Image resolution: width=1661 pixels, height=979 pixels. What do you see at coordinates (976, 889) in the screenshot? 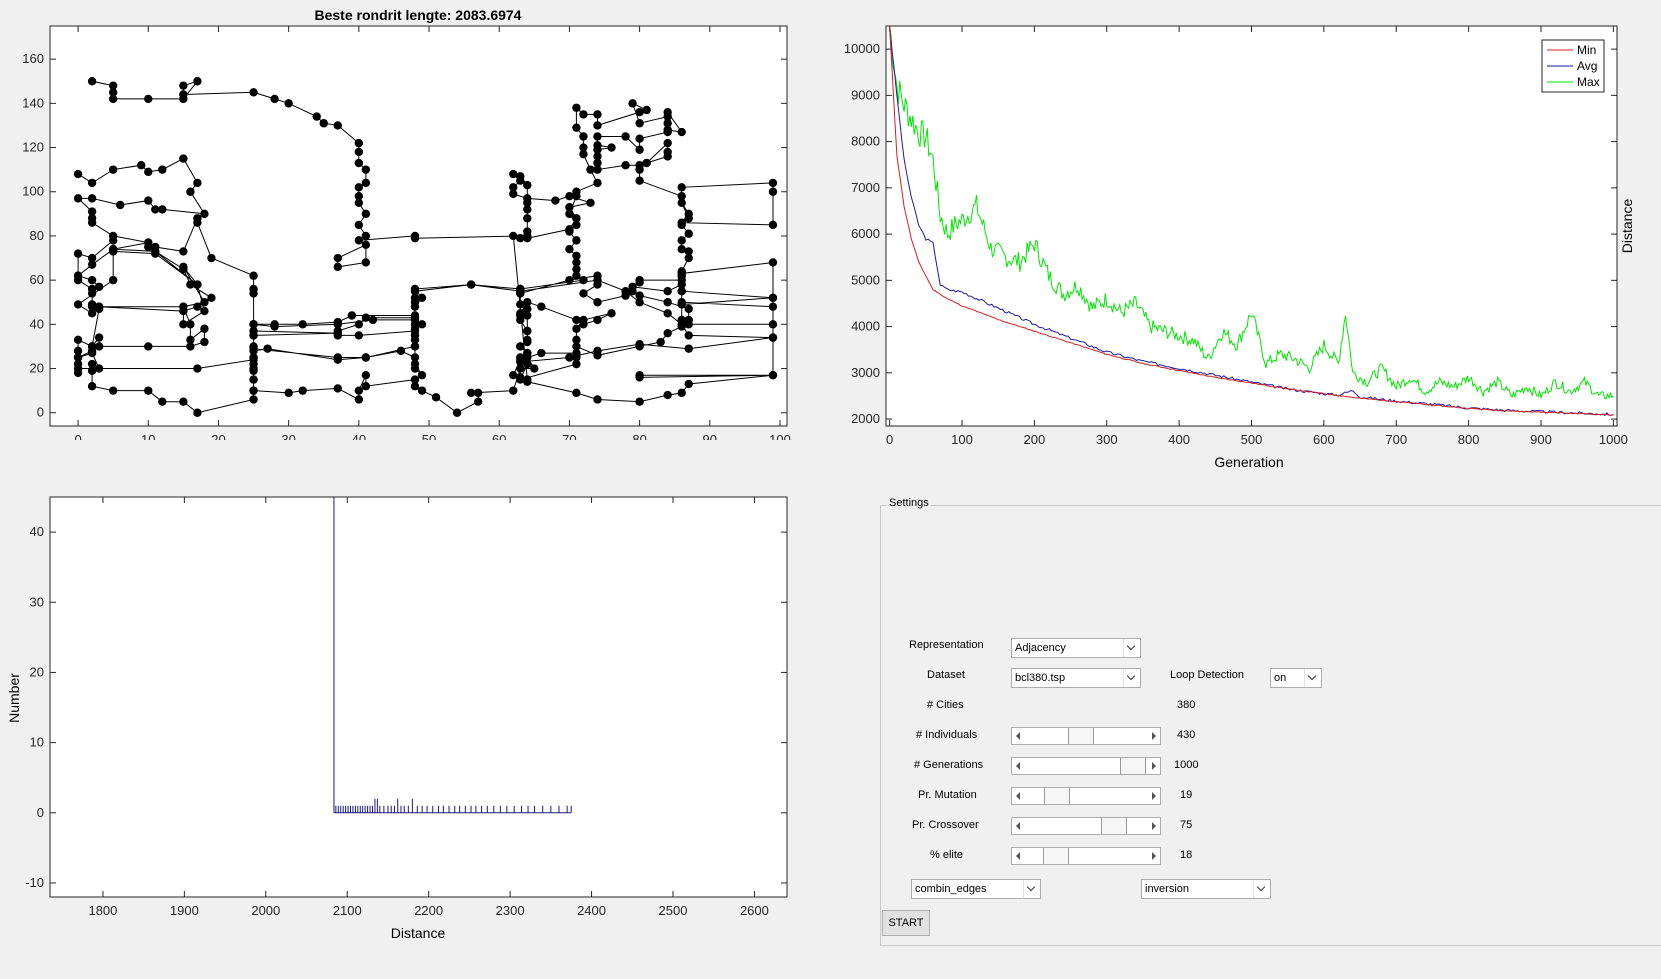
I see `crossover-operator-select: combin_edges` at bounding box center [976, 889].